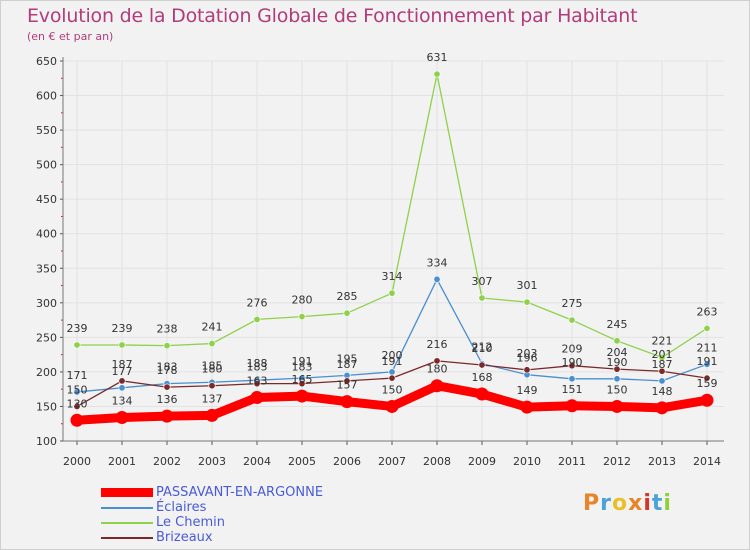  Describe the element at coordinates (572, 349) in the screenshot. I see `data-label: 209` at that location.